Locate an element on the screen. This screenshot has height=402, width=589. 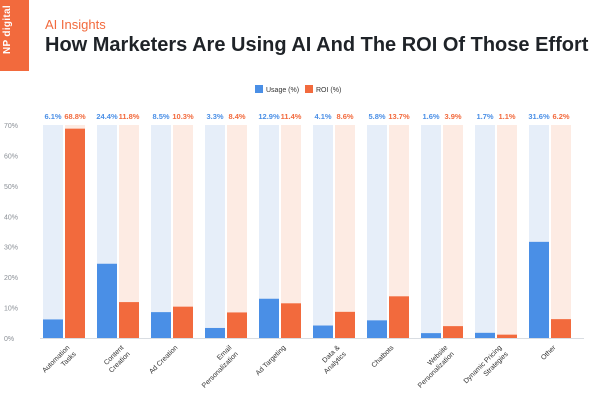
legend-label-roi: ROI (%) is located at coordinates (328, 90).